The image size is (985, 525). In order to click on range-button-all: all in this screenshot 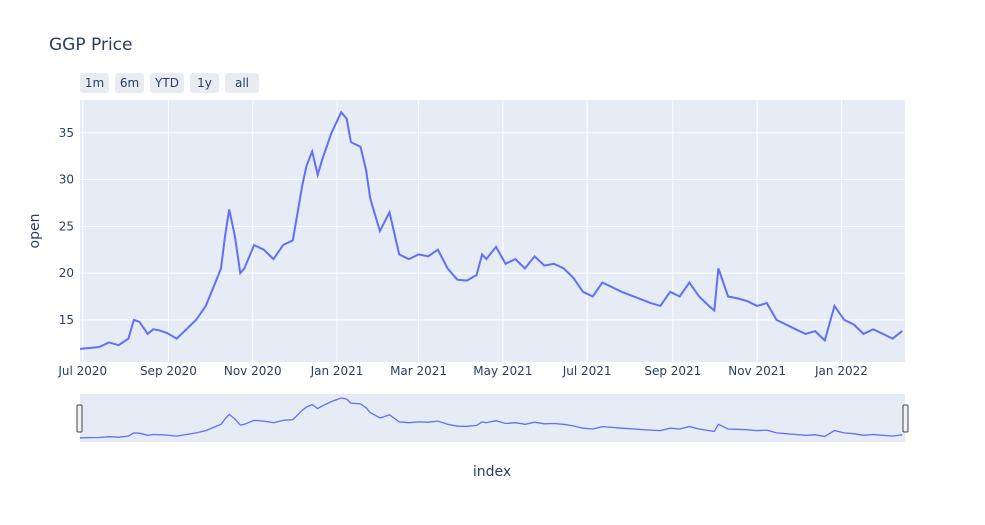, I will do `click(242, 83)`.